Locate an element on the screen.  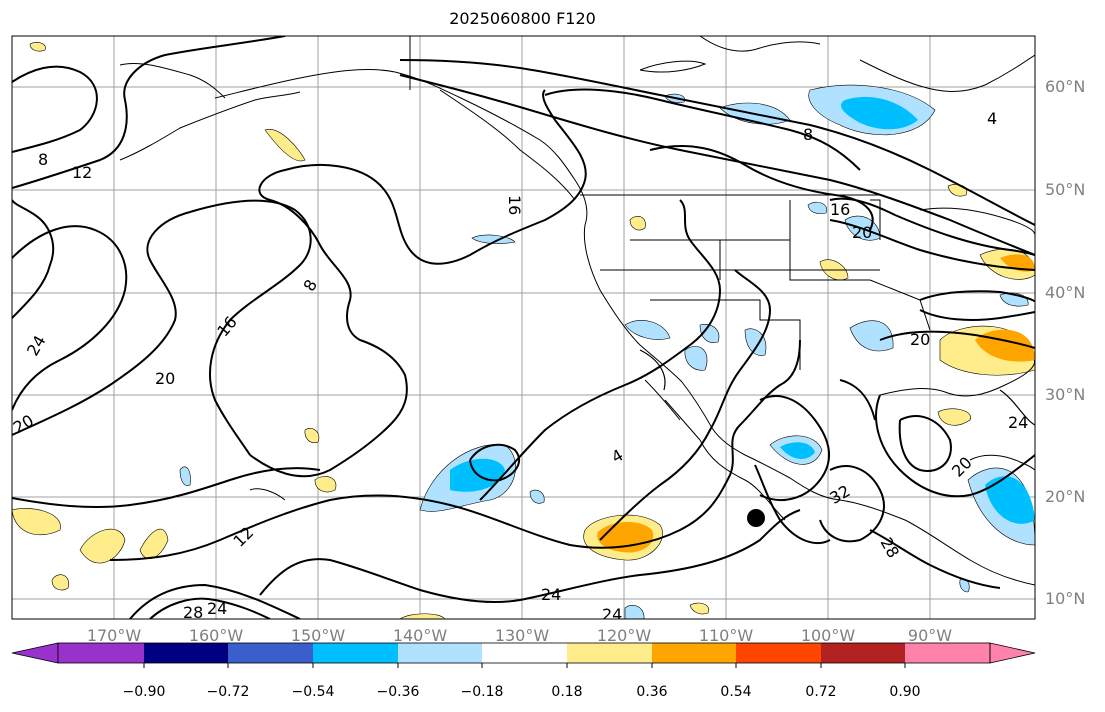
lon-label: 140°W is located at coordinates (420, 635).